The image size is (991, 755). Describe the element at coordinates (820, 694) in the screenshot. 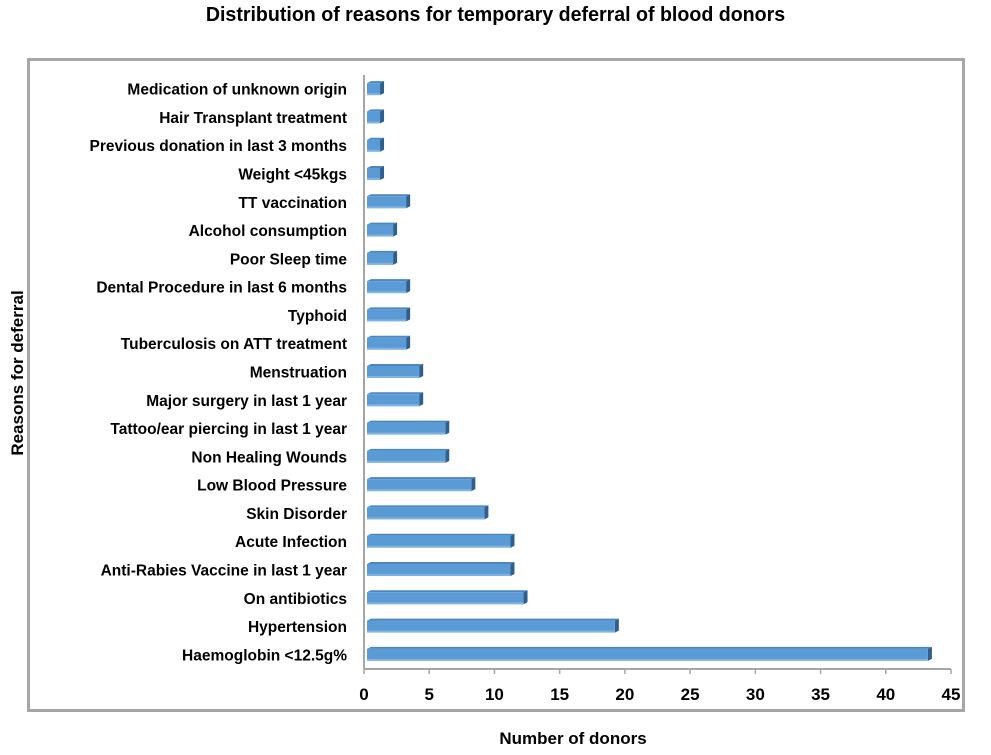

I see `x-tick-label: 35` at that location.